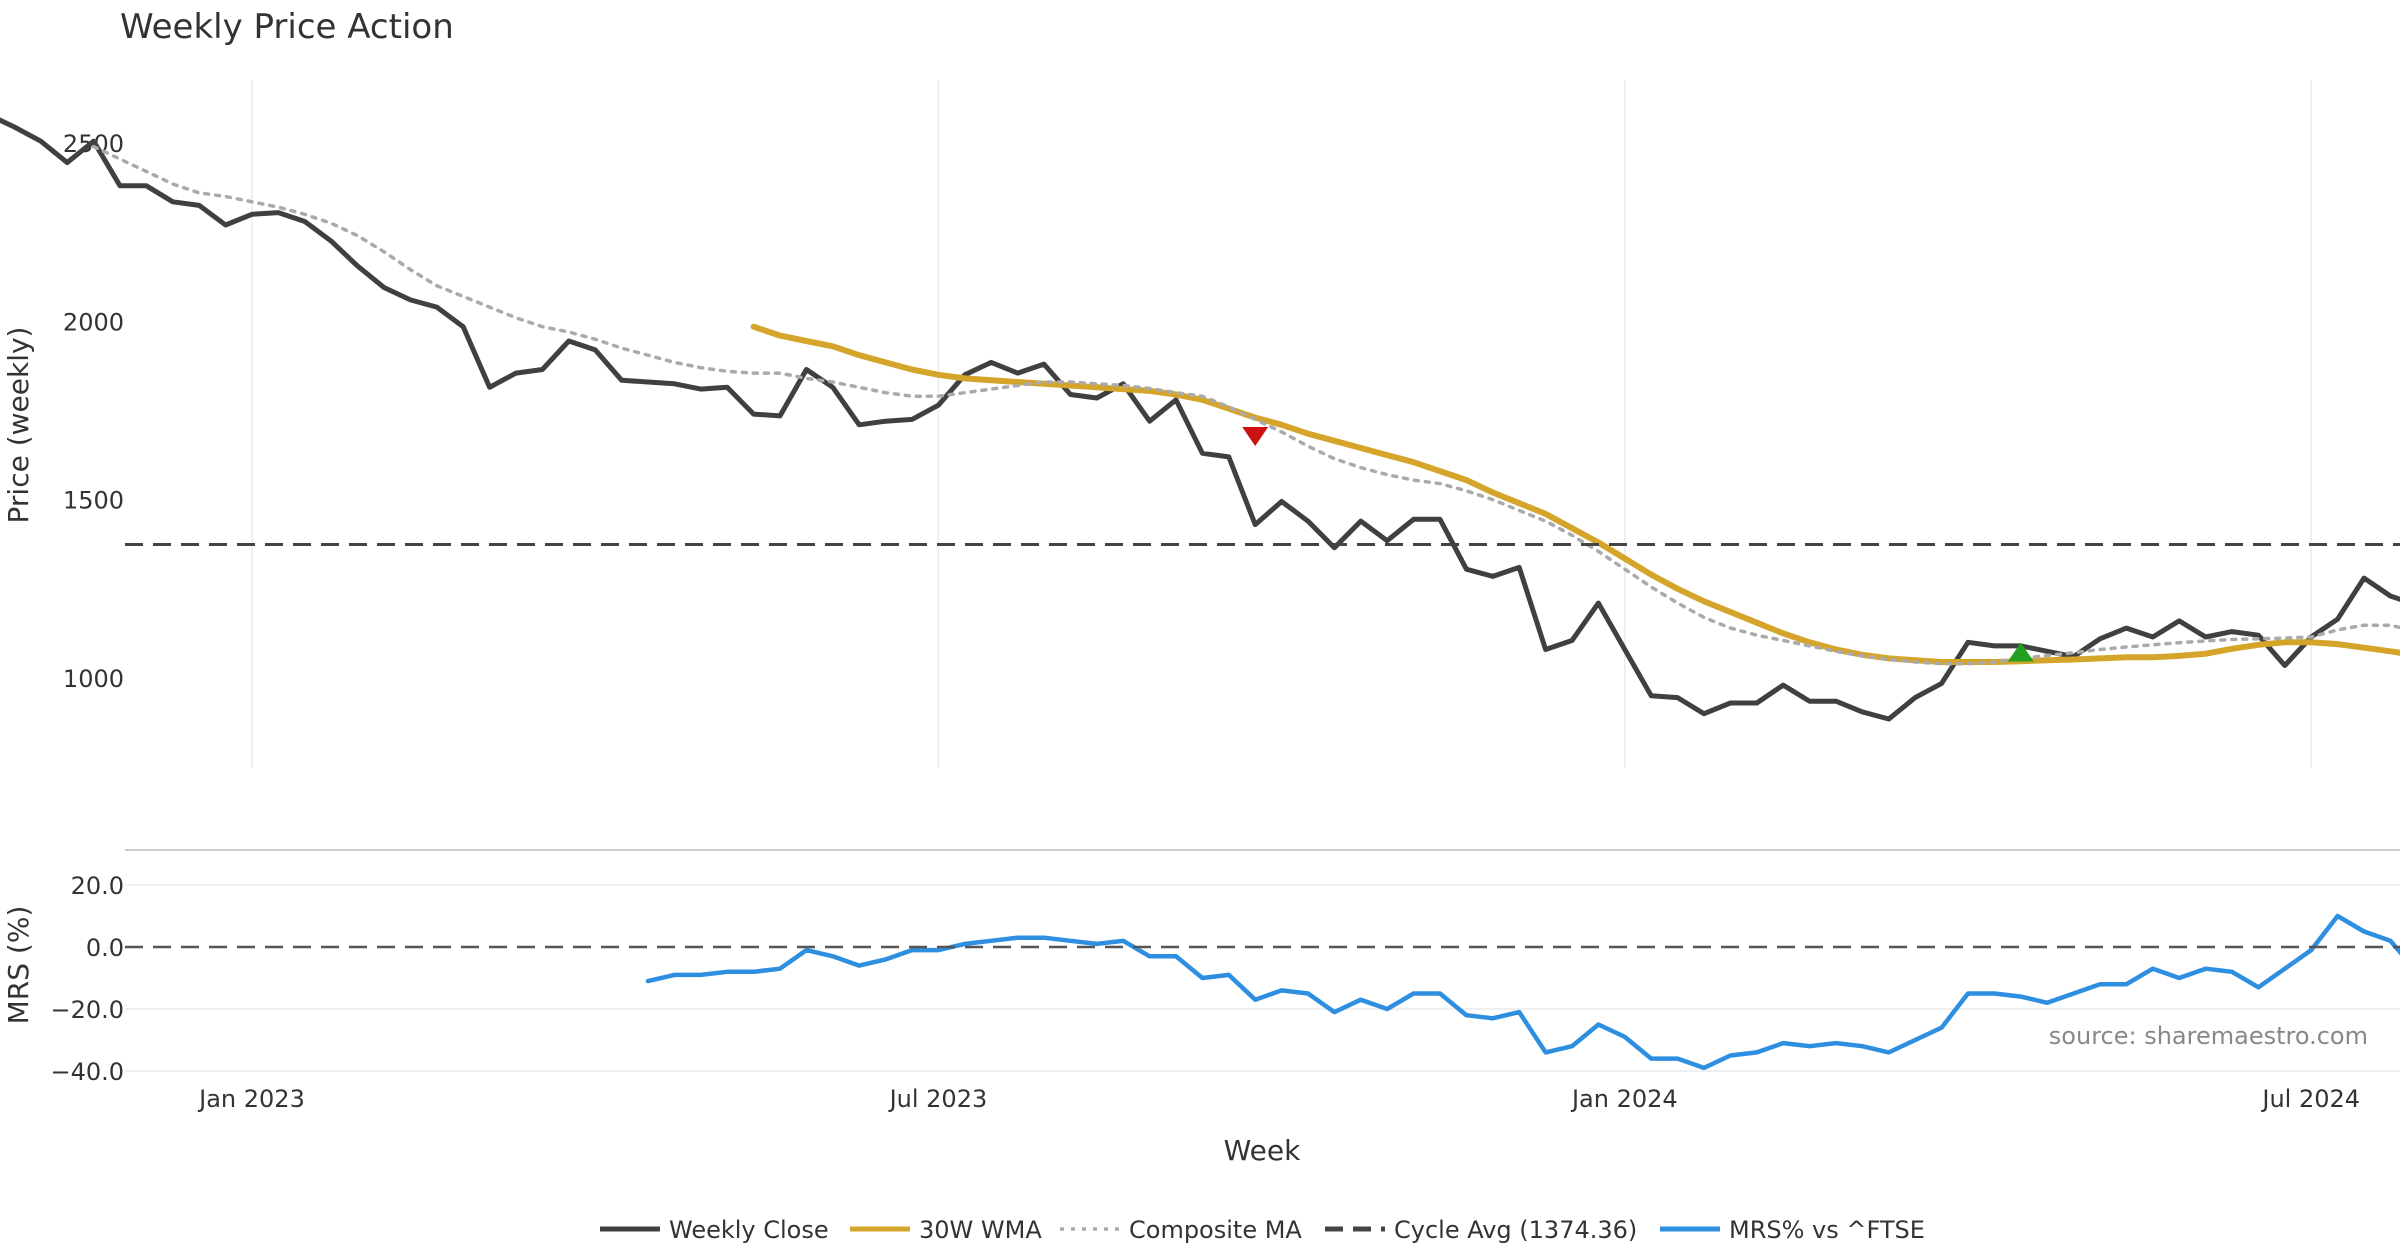 The image size is (2400, 1260). Describe the element at coordinates (1624, 1099) in the screenshot. I see `x-tick-label: Jan 2024` at that location.